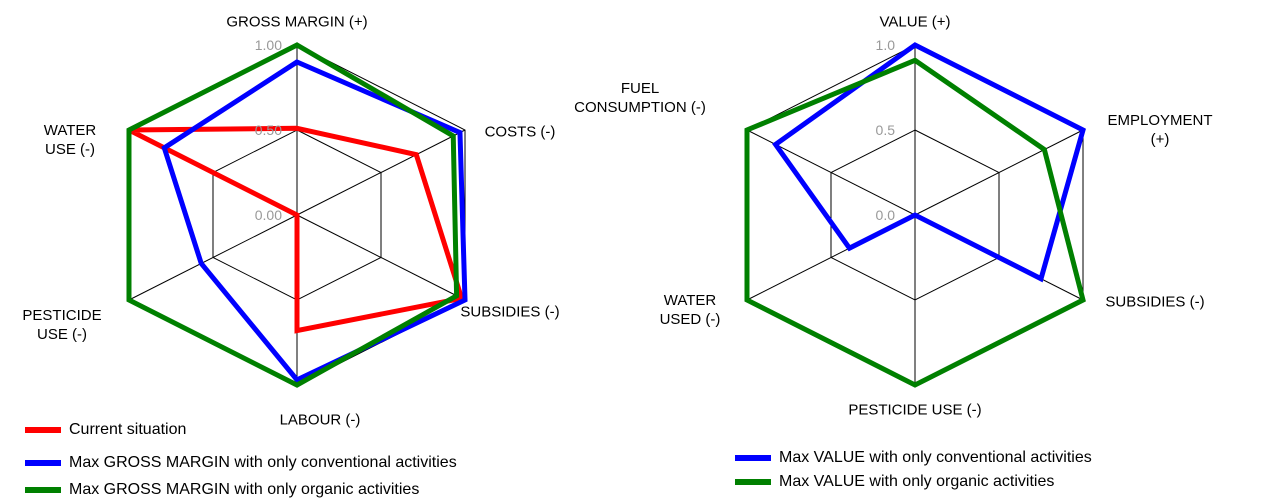 This screenshot has height=501, width=1274. Describe the element at coordinates (915, 215) in the screenshot. I see `grid-ring` at that location.